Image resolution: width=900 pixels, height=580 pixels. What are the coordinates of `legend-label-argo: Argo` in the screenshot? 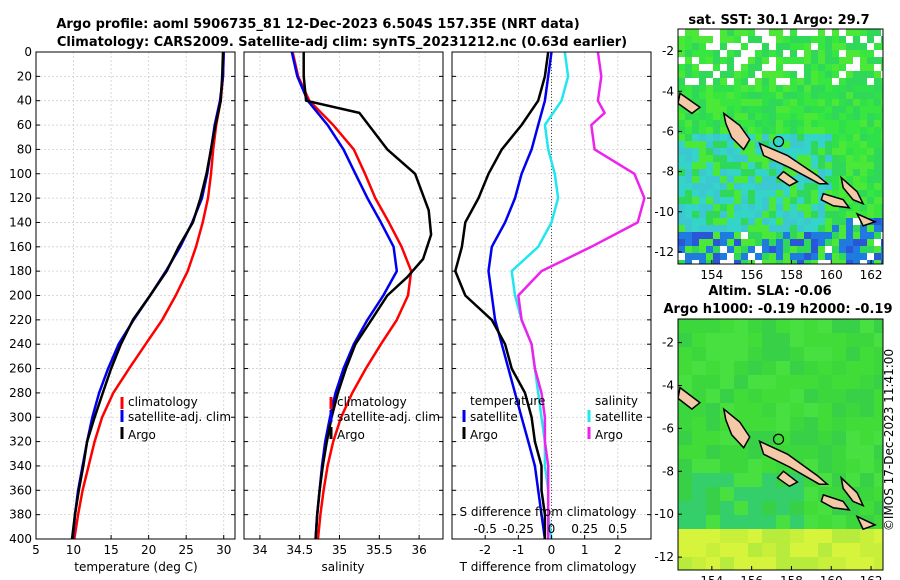 It's located at (142, 435).